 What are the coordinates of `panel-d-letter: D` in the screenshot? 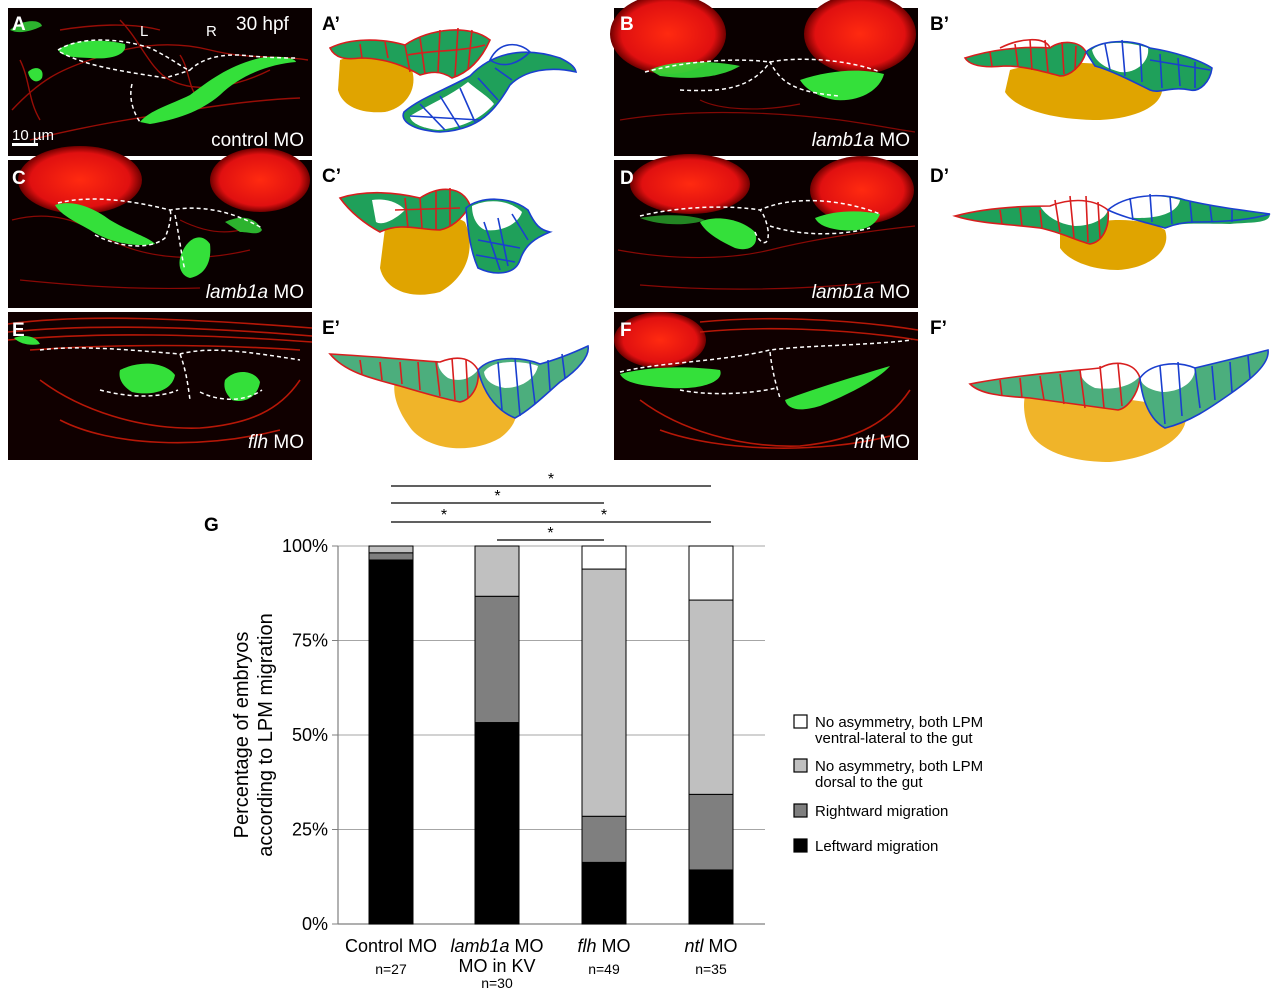 It's located at (627, 178).